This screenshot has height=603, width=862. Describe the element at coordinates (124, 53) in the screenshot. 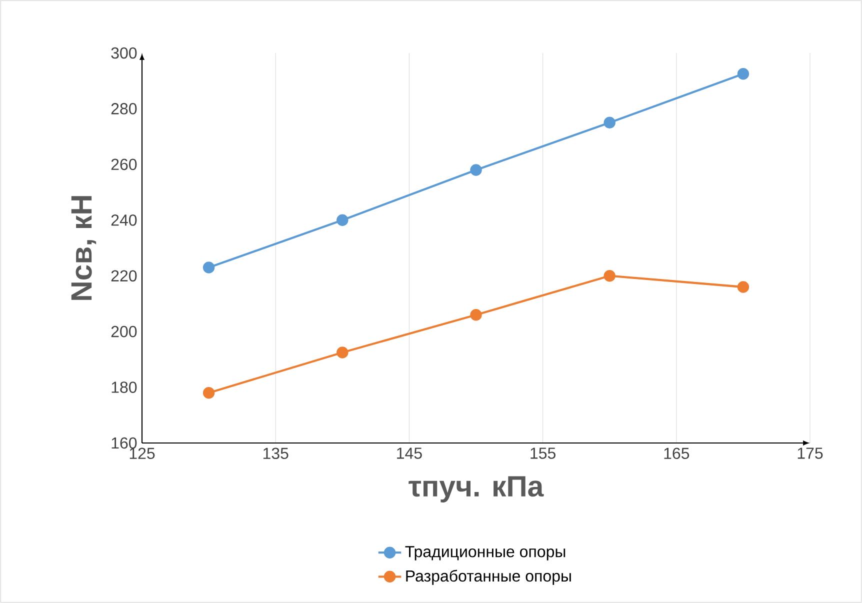

I see `y-tick-label: 300` at that location.